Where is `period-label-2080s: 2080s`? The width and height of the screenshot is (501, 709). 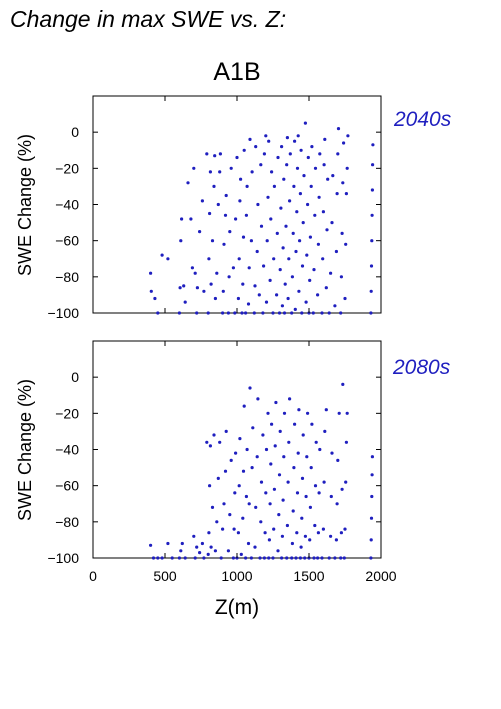
period-label-2080s: 2080s is located at coordinates (421, 367).